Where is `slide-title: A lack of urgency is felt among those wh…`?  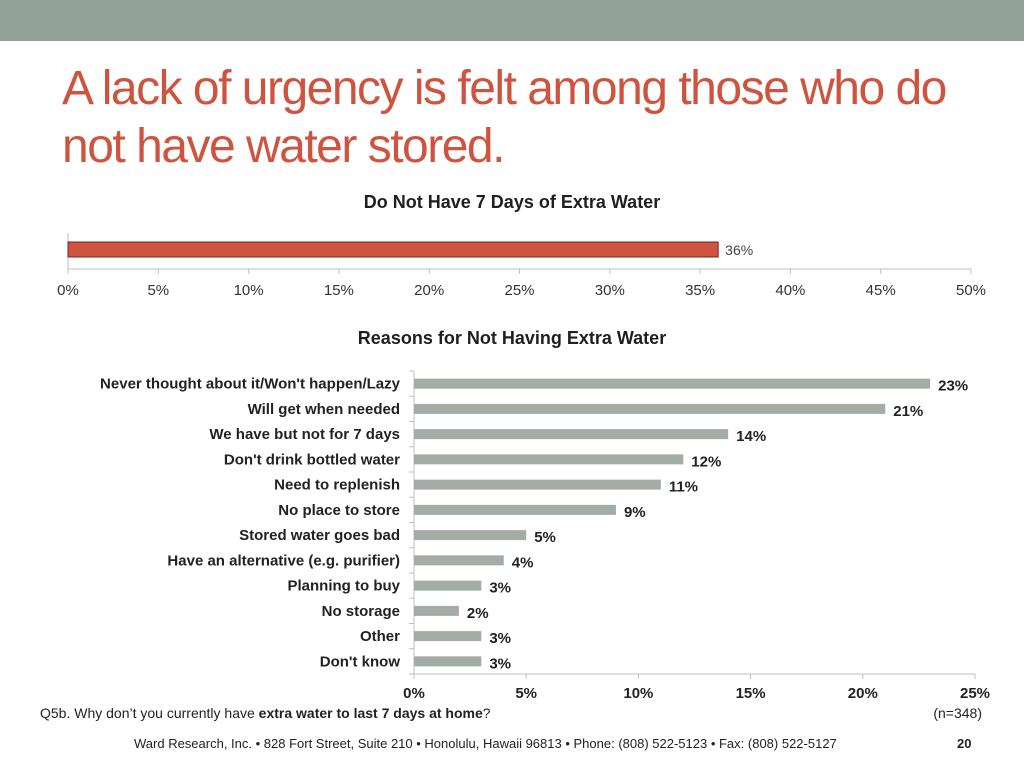
slide-title: A lack of urgency is felt among those wh… is located at coordinates (504, 117).